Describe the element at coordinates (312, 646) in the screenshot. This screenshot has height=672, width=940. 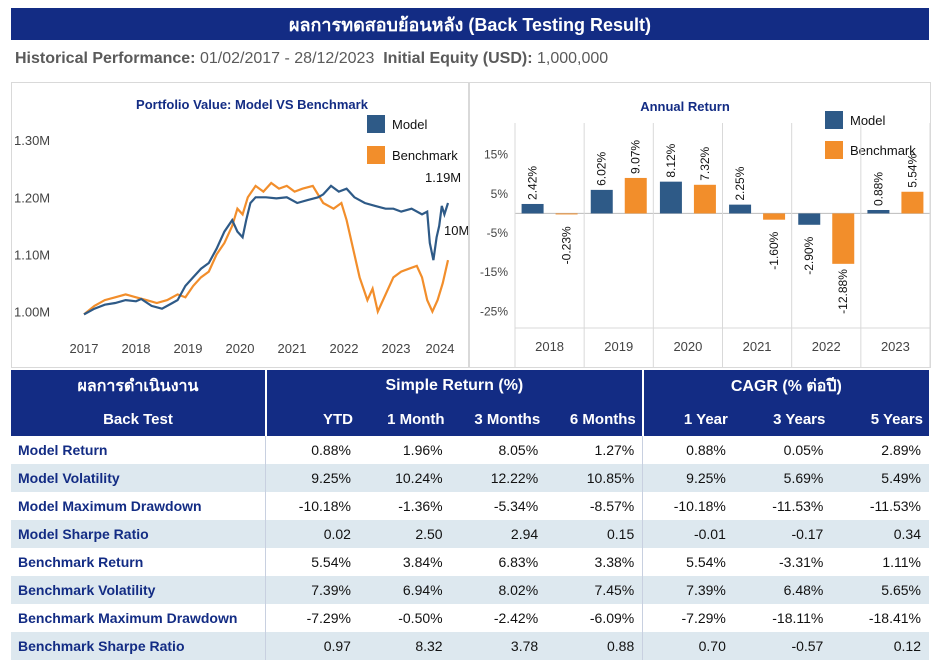
I see `table-cell: 0.97` at that location.